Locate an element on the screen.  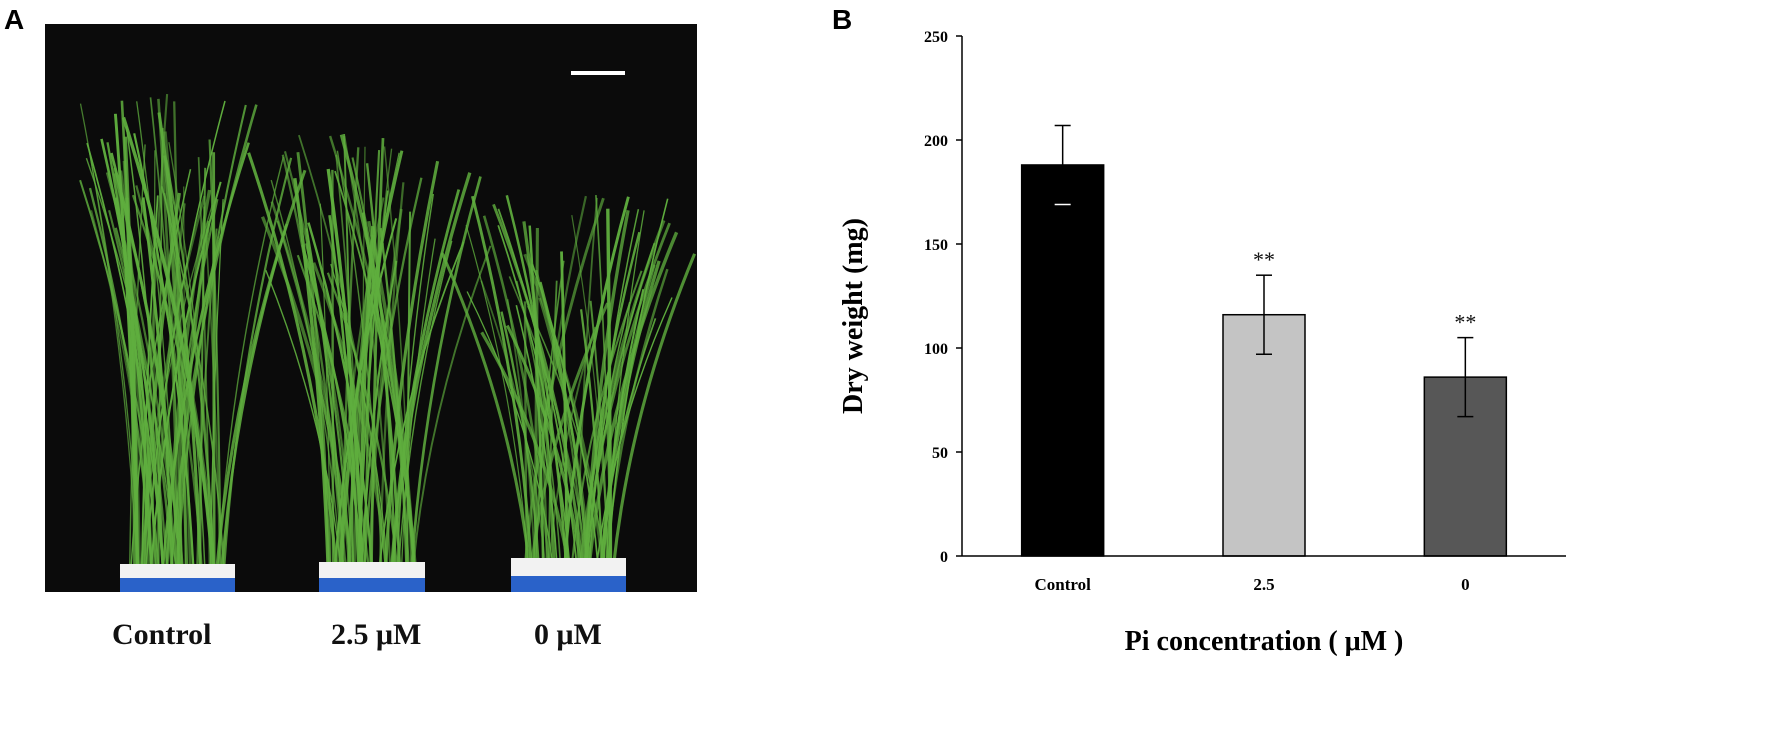
caption-0-um: 0 μM is located at coordinates (568, 634).